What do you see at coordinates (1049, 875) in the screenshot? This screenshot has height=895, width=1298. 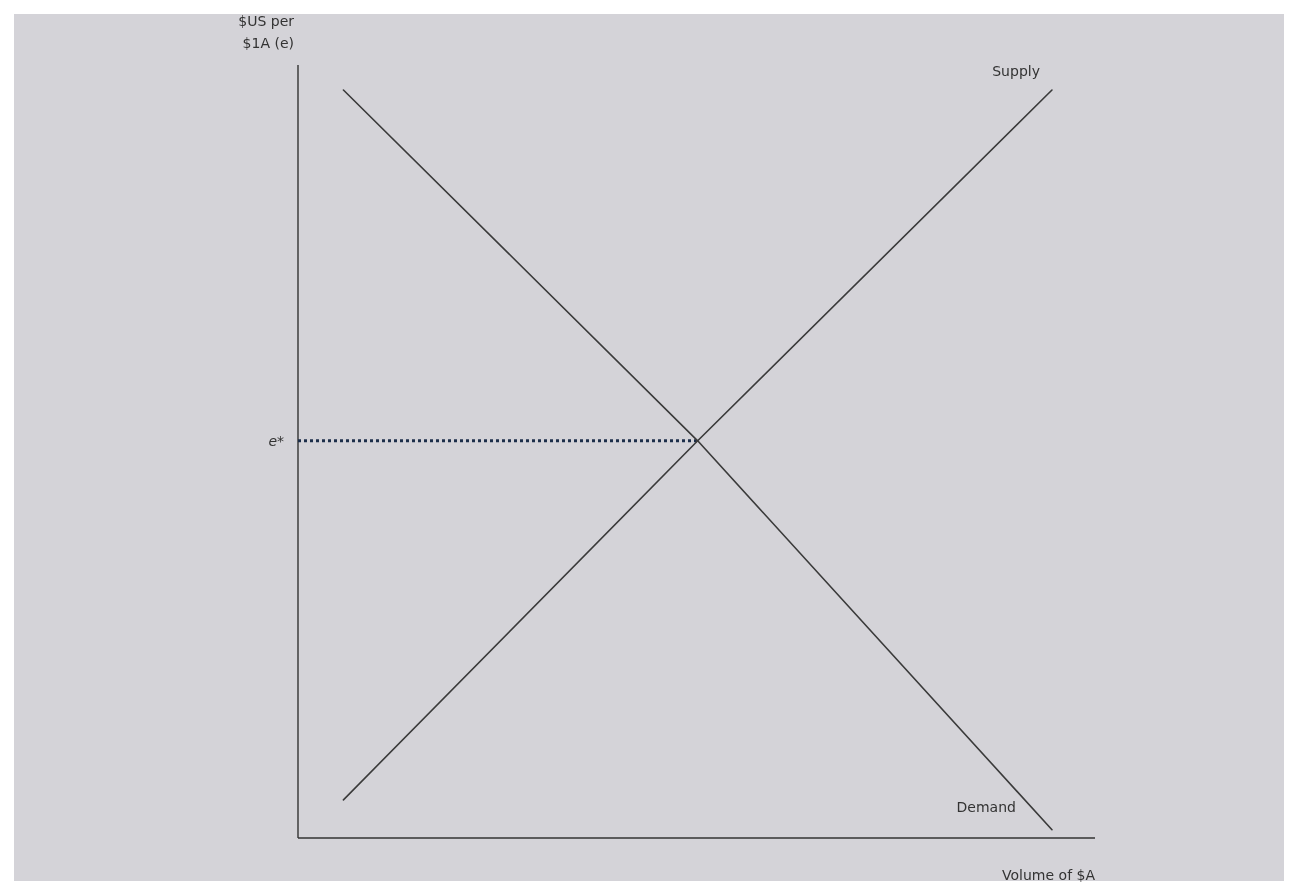 I see `x-axis-title: Volume of $A` at bounding box center [1049, 875].